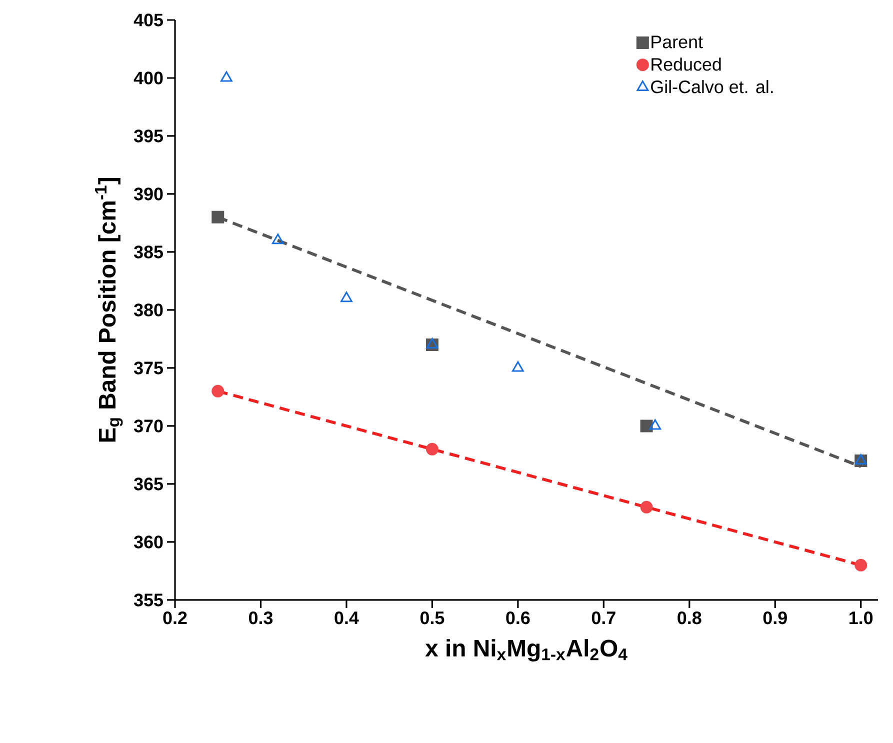  What do you see at coordinates (526, 650) in the screenshot?
I see `x-axis-title: x in Ni$_{x}$Mg$_{1-x}$Al$_{2}$O$_{4}$` at bounding box center [526, 650].